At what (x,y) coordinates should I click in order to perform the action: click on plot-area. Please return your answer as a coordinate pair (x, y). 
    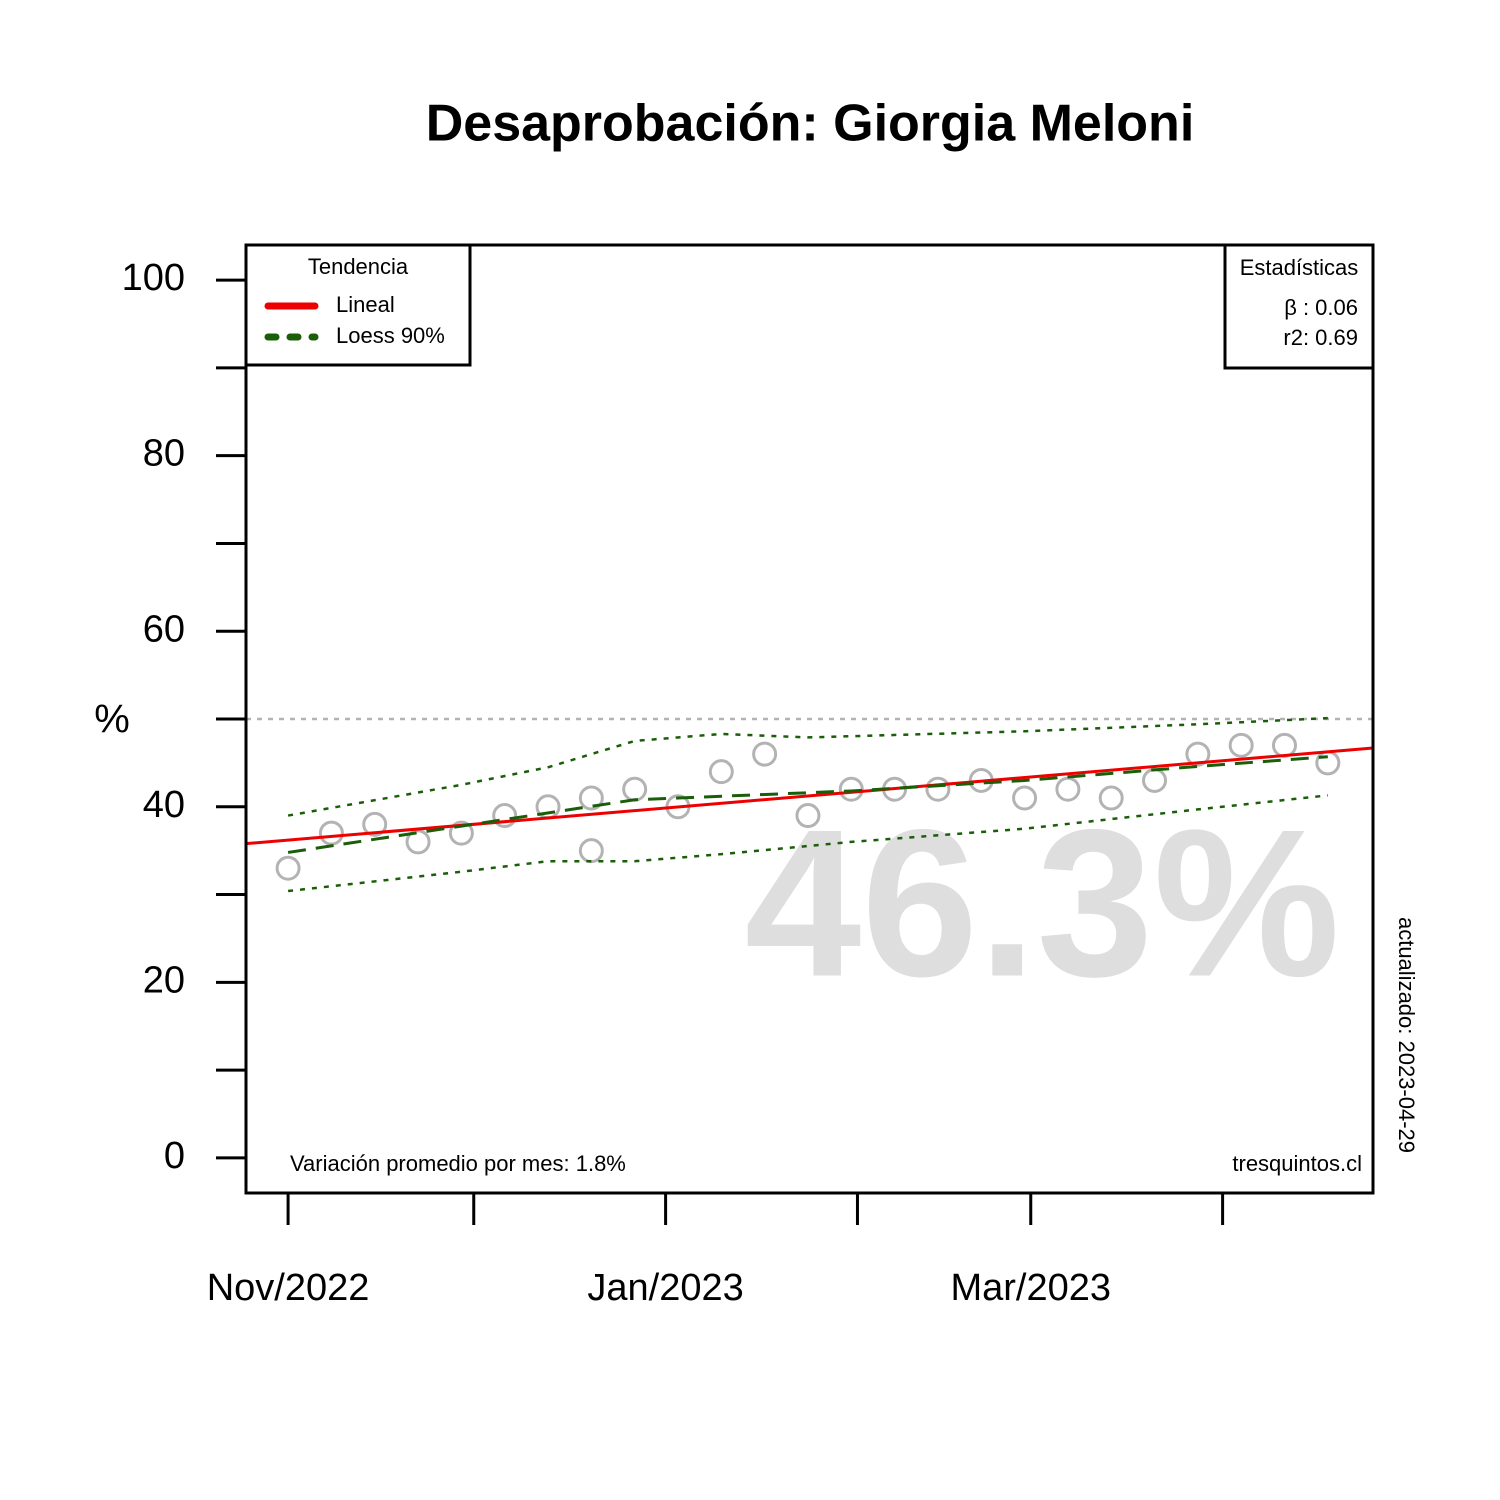
    Looking at the image, I should click on (809, 804).